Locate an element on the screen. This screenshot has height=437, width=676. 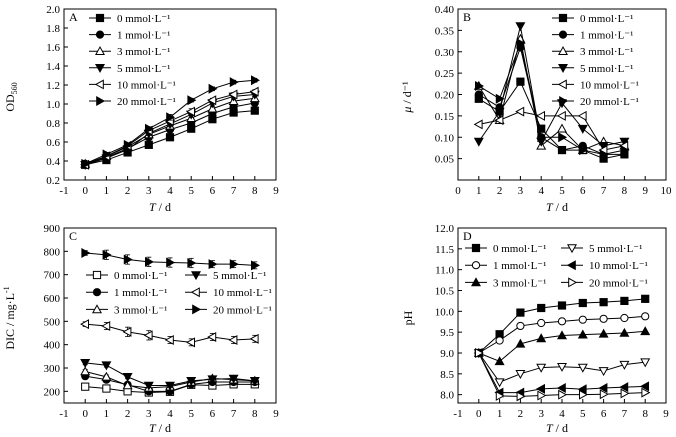
y-tick-label: 0.2 is located at coordinates (53, 181).